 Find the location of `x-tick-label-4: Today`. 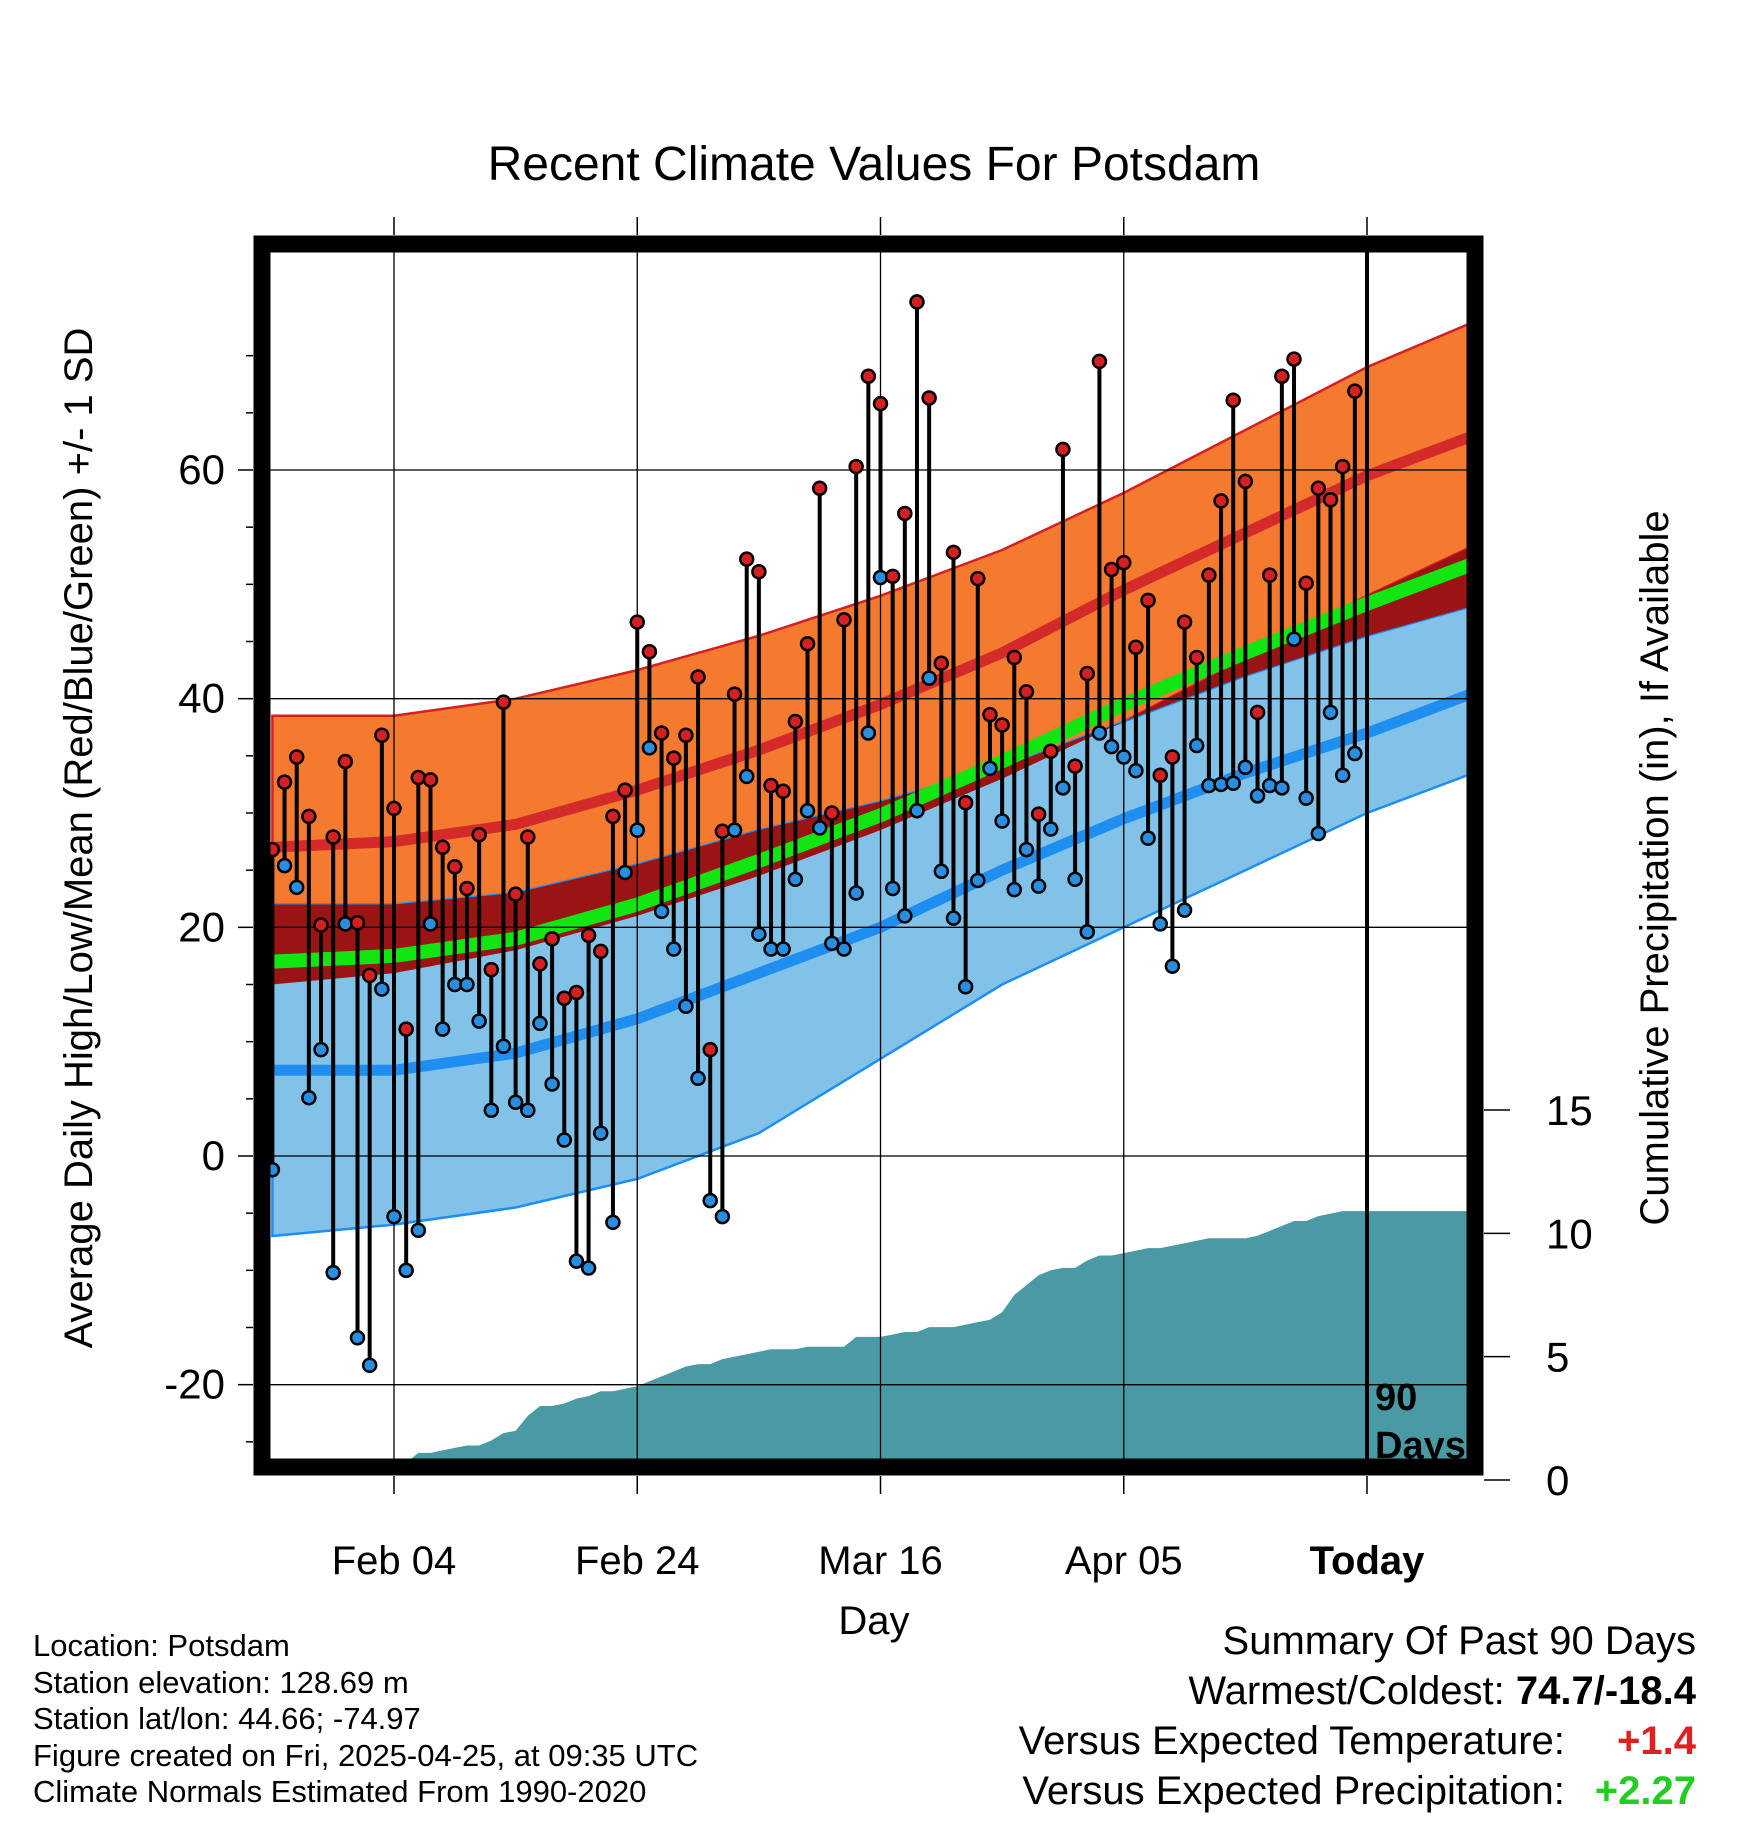

x-tick-label-4: Today is located at coordinates (1368, 1561).